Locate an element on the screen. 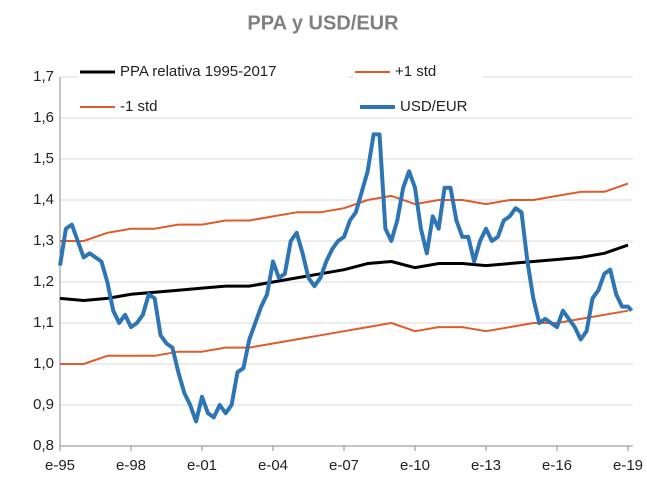 Image resolution: width=647 pixels, height=479 pixels. legend-label: +1 std is located at coordinates (415, 71).